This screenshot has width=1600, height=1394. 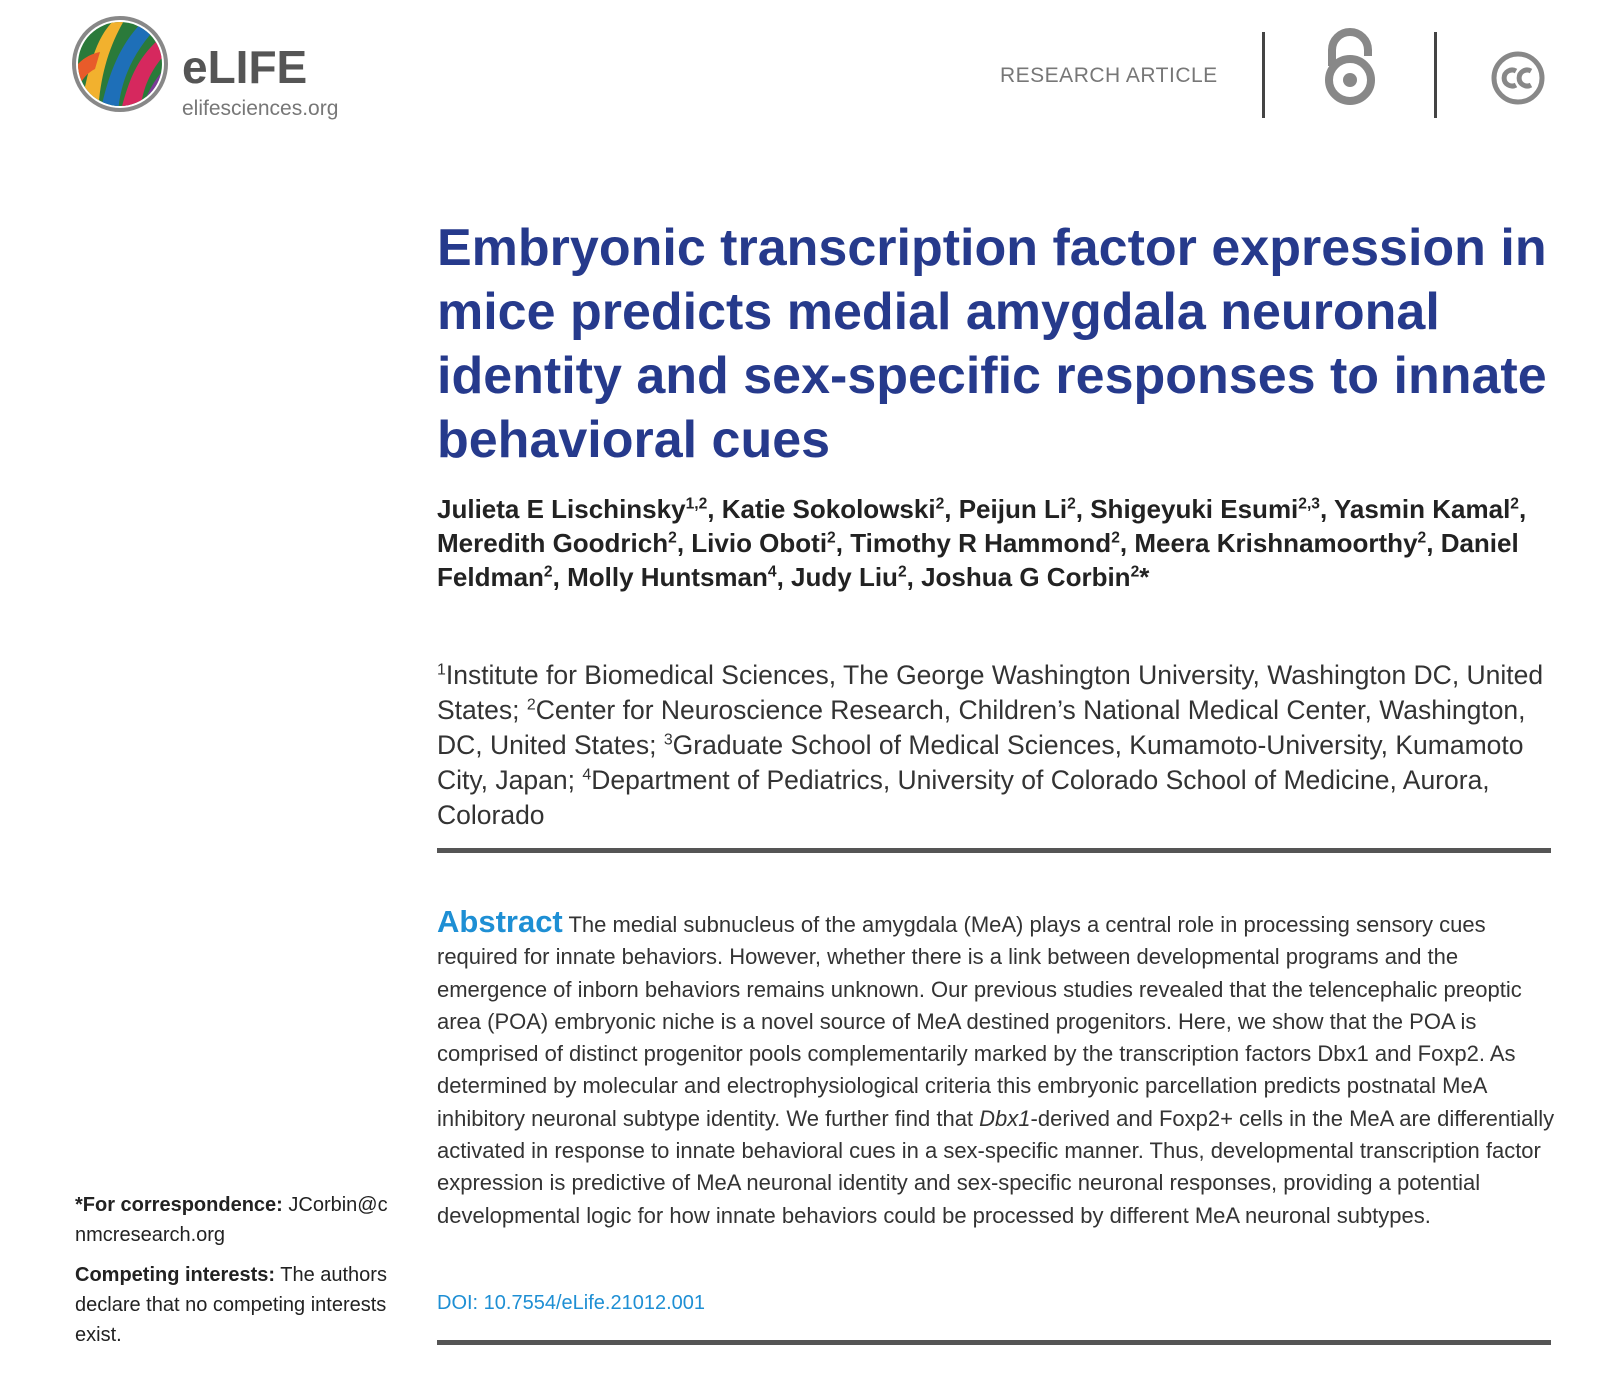 I want to click on affil-num: 4, so click(x=587, y=775).